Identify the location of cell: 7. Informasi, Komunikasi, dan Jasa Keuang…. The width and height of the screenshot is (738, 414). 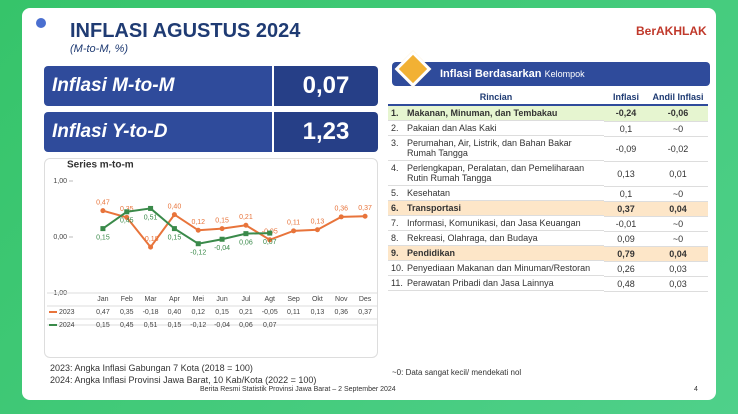
(496, 223).